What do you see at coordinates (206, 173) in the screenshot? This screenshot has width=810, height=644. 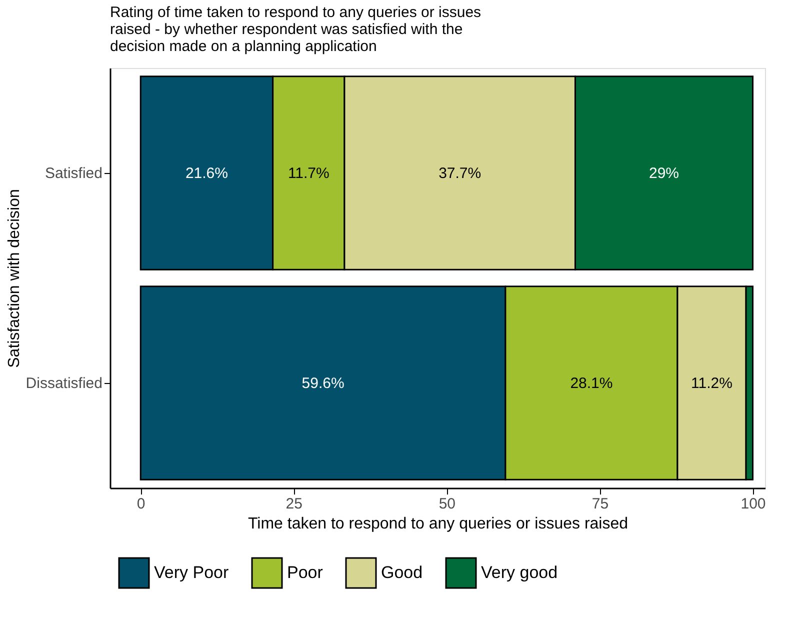 I see `data-label: 21.6%` at bounding box center [206, 173].